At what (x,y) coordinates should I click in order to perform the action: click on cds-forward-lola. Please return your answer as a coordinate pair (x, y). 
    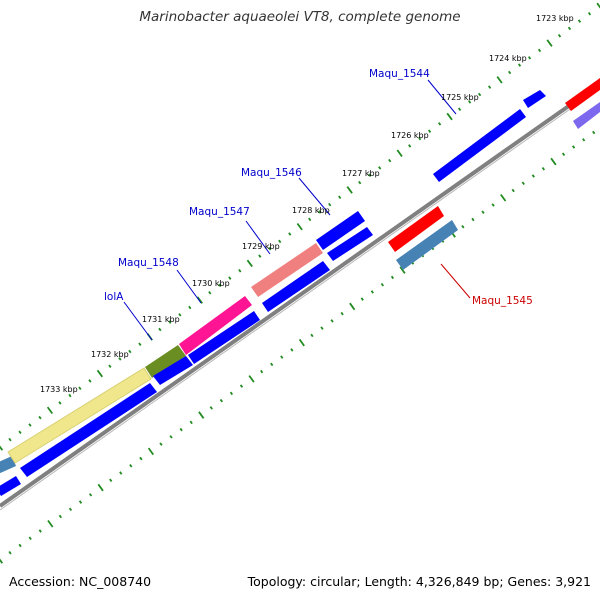
    Looking at the image, I should click on (173, 370).